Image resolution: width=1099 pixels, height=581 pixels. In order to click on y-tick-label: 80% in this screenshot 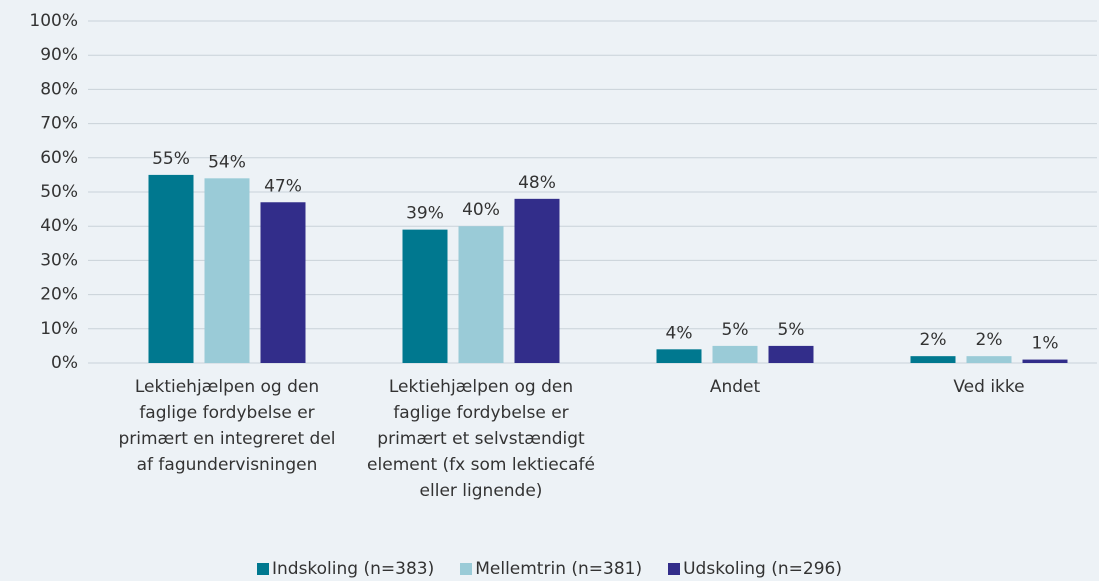, I will do `click(59, 89)`.